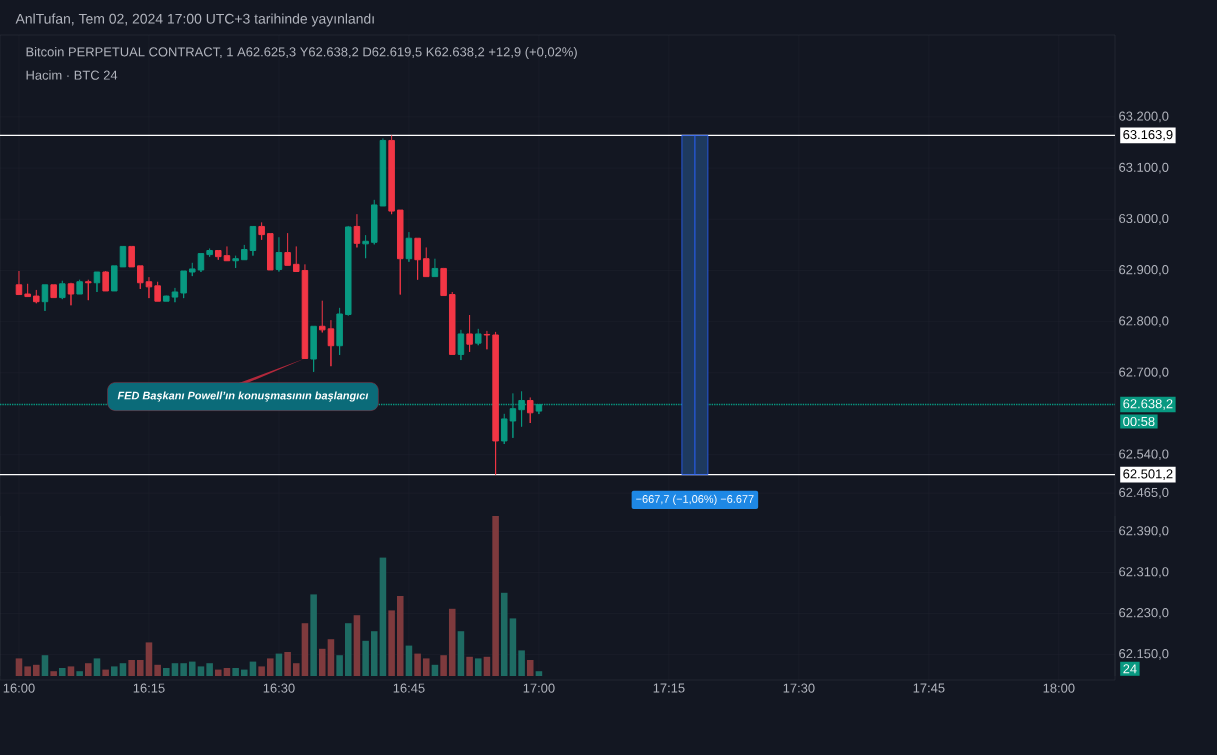 This screenshot has height=755, width=1217. I want to click on text: 24, so click(1130, 669).